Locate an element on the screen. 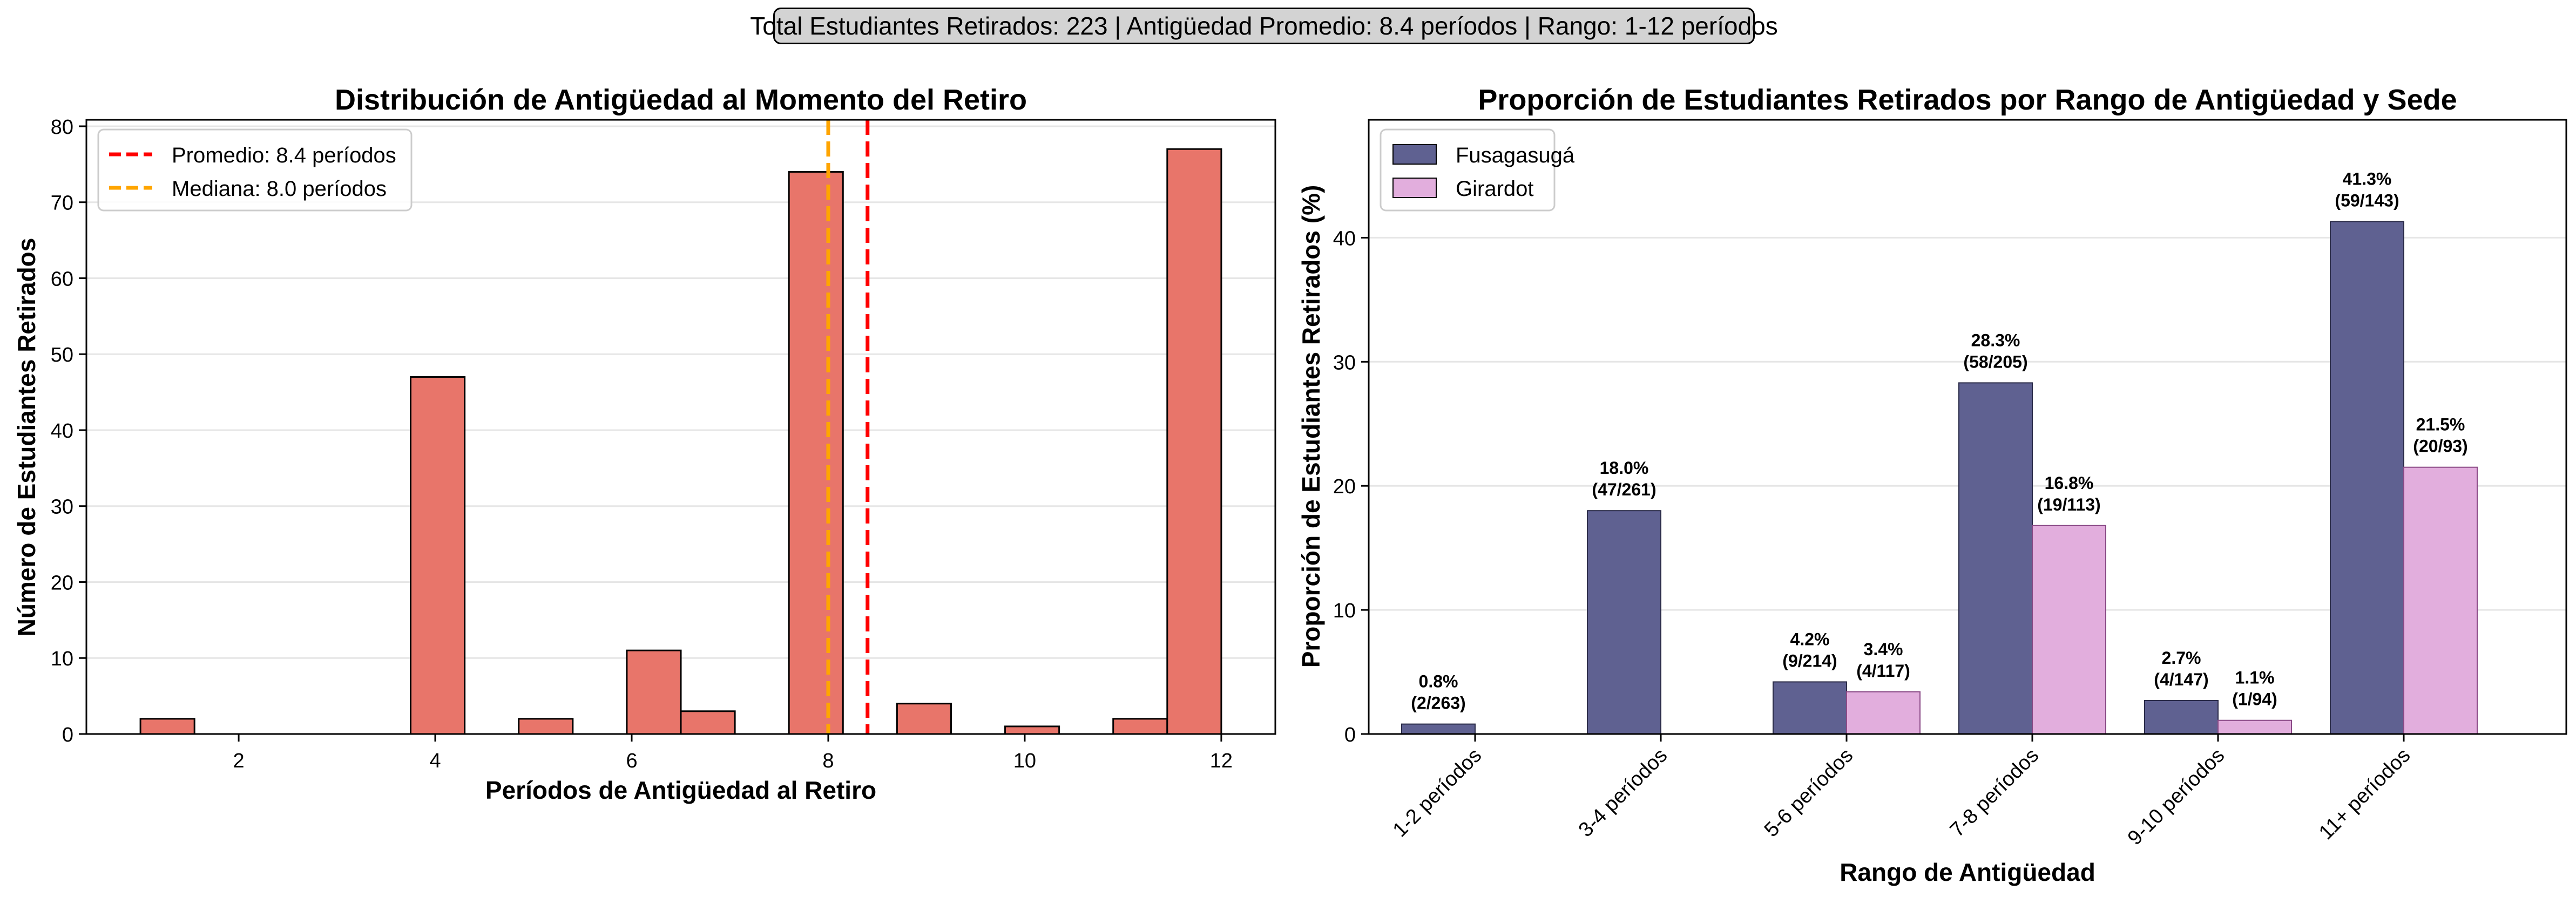  proportion-x-tick-label: 3-4 períodos is located at coordinates (1623, 793).